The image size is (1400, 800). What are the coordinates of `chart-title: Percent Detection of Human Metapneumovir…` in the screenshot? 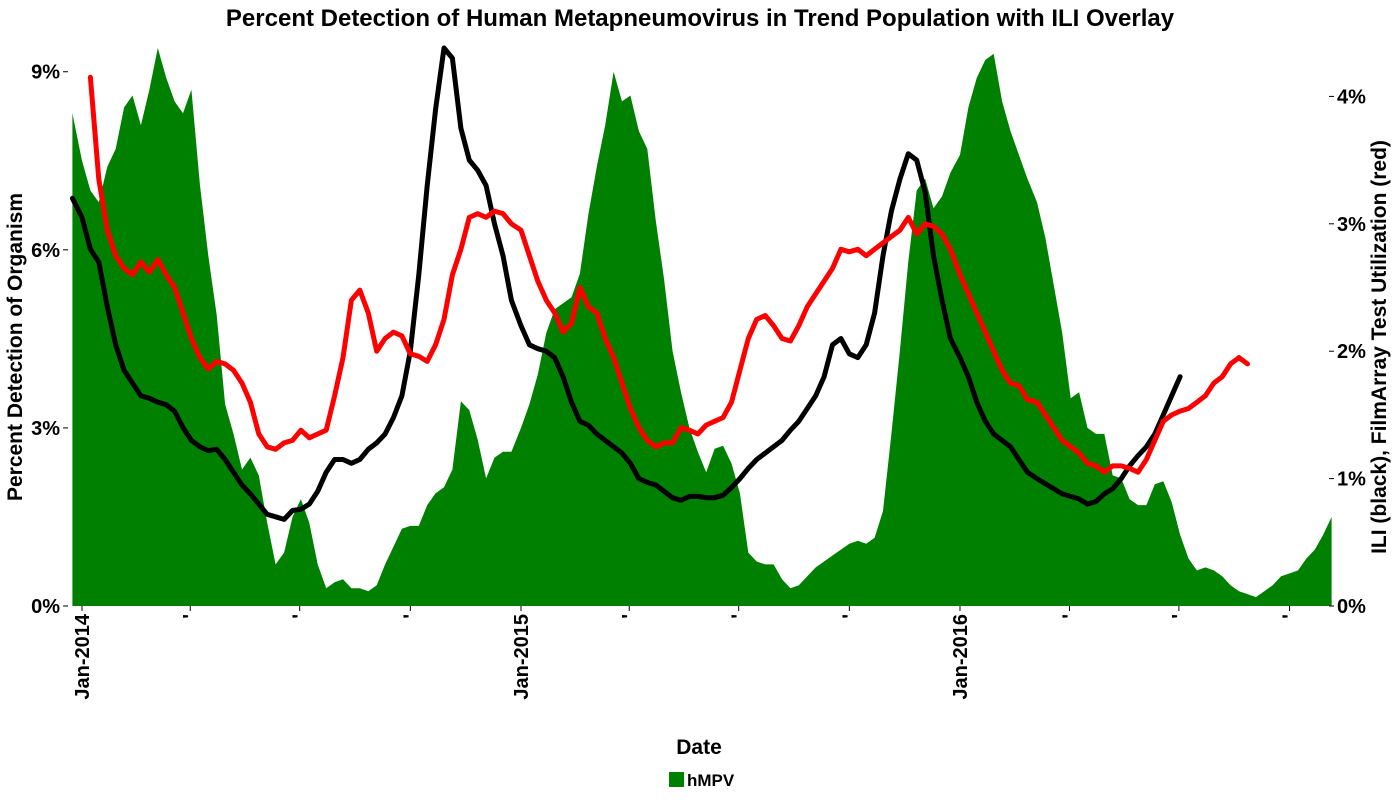 It's located at (700, 18).